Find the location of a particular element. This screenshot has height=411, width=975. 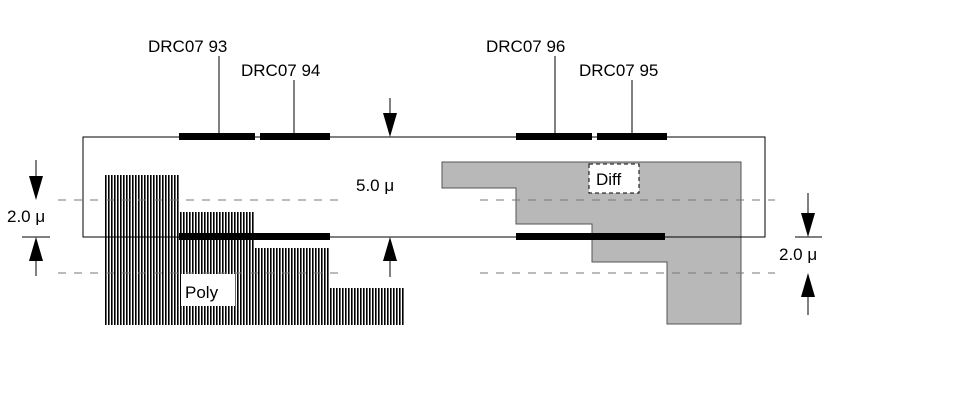

marker-drc93 is located at coordinates (217, 136).